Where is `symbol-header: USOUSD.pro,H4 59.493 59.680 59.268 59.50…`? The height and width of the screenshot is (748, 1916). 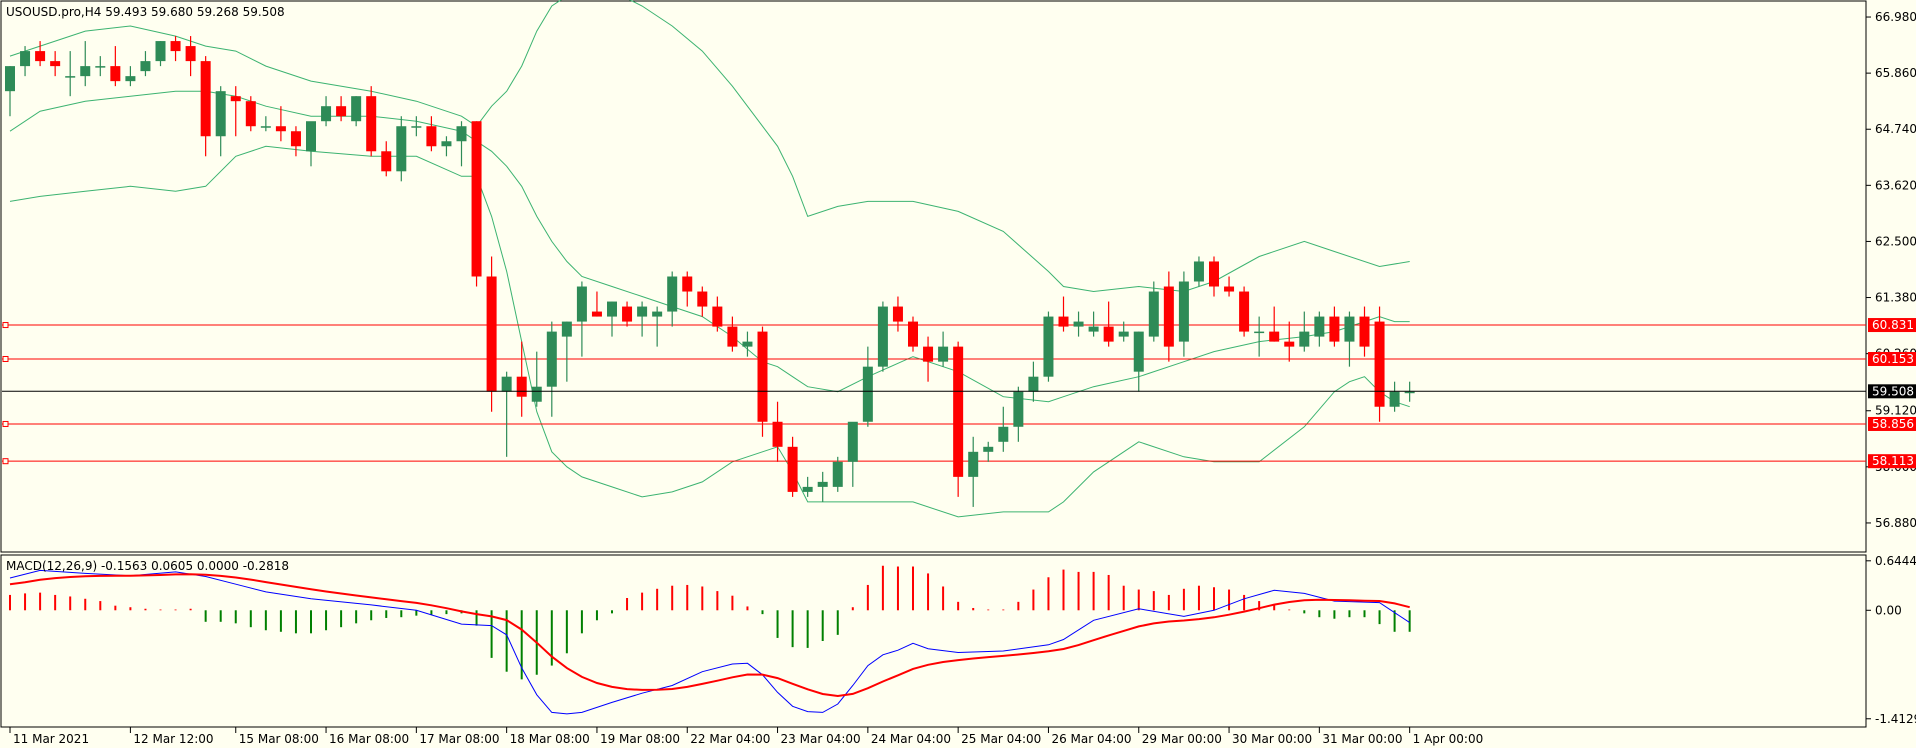 symbol-header: USOUSD.pro,H4 59.493 59.680 59.268 59.50… is located at coordinates (145, 12).